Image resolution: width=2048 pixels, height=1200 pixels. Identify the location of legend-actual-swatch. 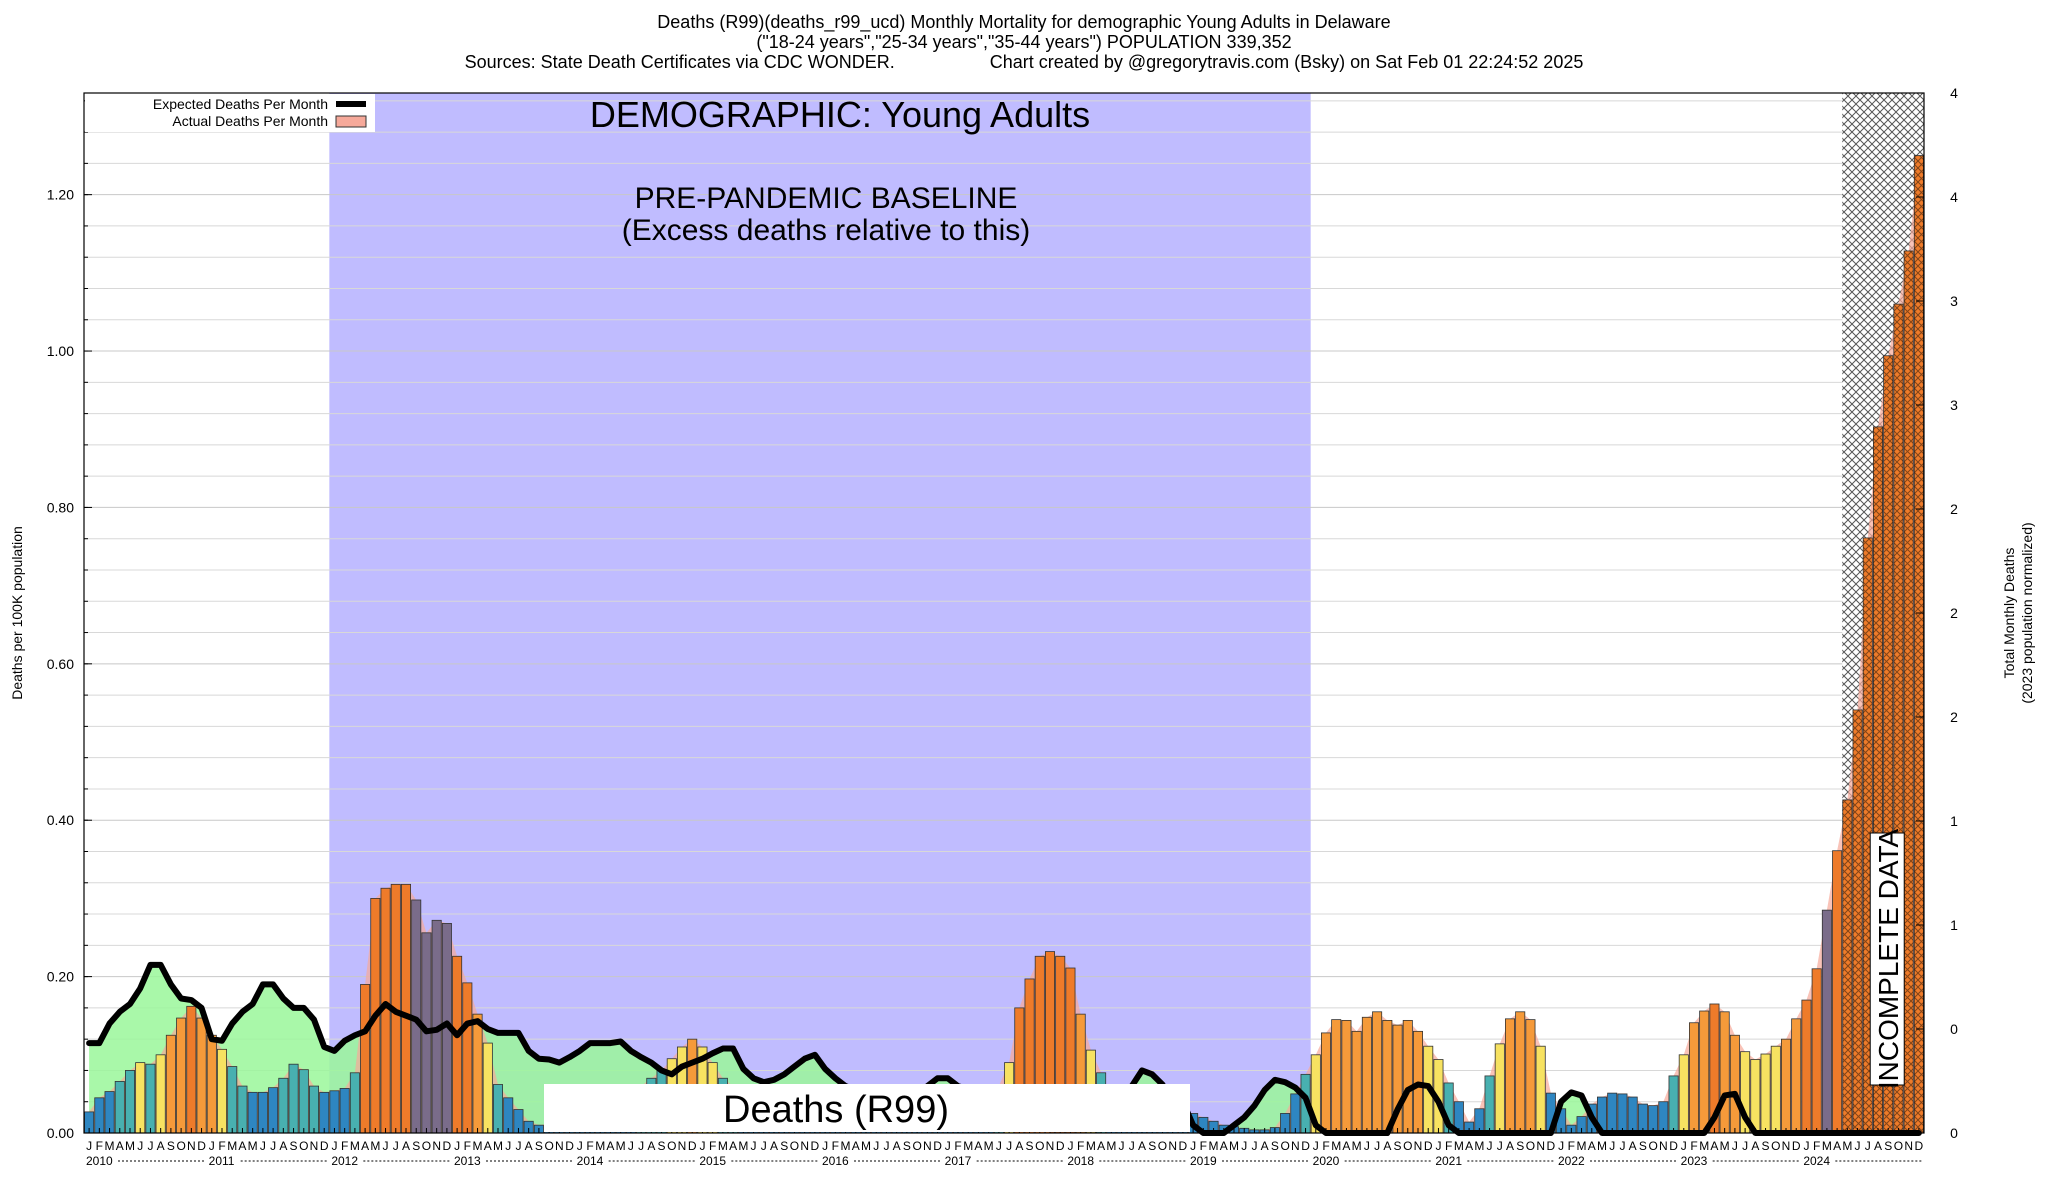
(351, 121).